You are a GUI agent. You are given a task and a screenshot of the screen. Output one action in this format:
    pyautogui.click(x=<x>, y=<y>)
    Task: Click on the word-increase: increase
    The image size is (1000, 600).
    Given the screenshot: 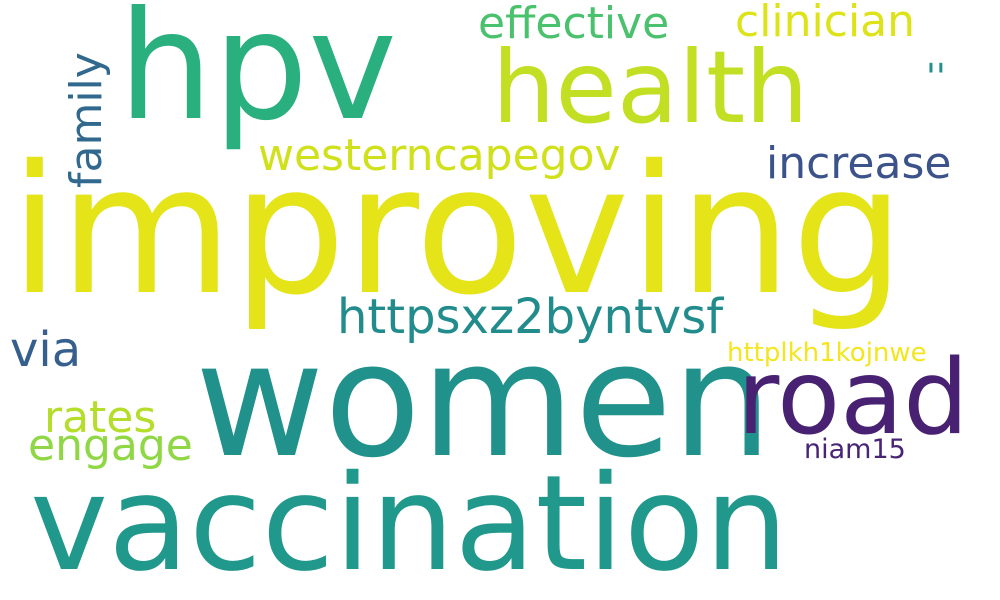 What is the action you would take?
    pyautogui.click(x=859, y=163)
    